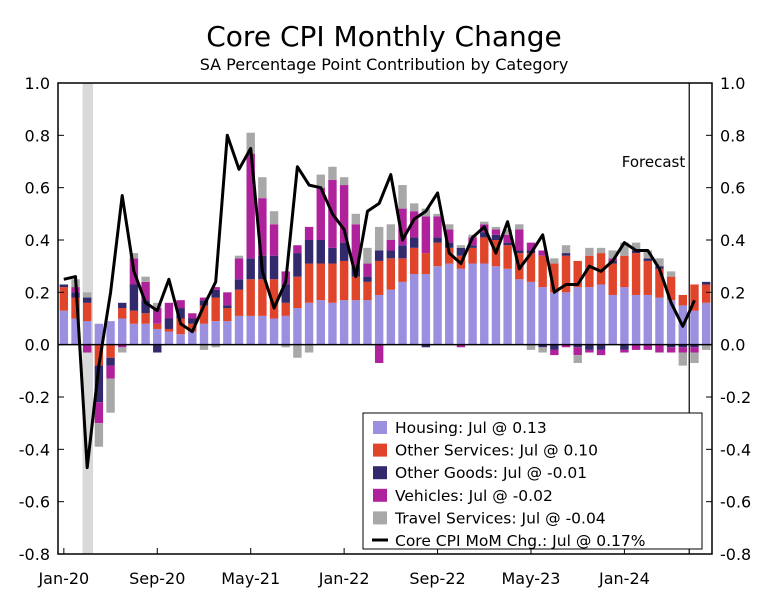  Describe the element at coordinates (520, 541) in the screenshot. I see `legend-label-line: Core CPI MoM Chg.: Jul @ 0.17%` at that location.